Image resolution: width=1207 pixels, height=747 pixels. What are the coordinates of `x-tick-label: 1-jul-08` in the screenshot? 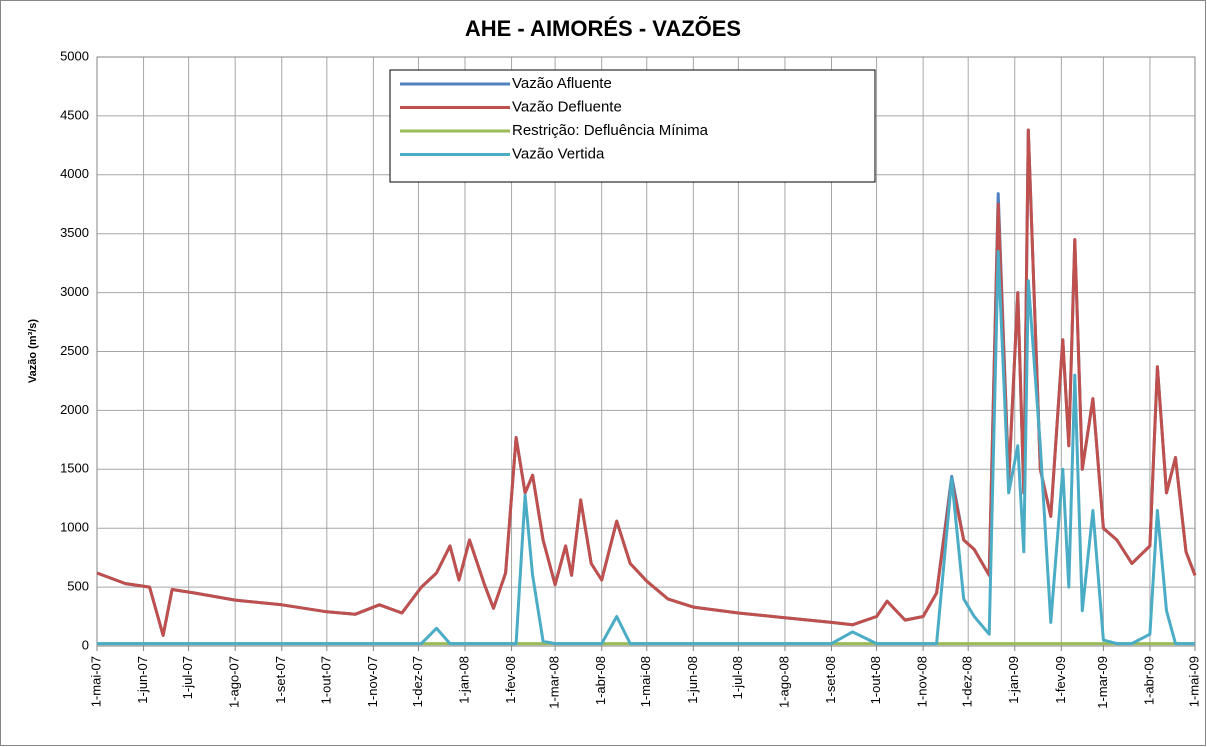 It's located at (737, 677).